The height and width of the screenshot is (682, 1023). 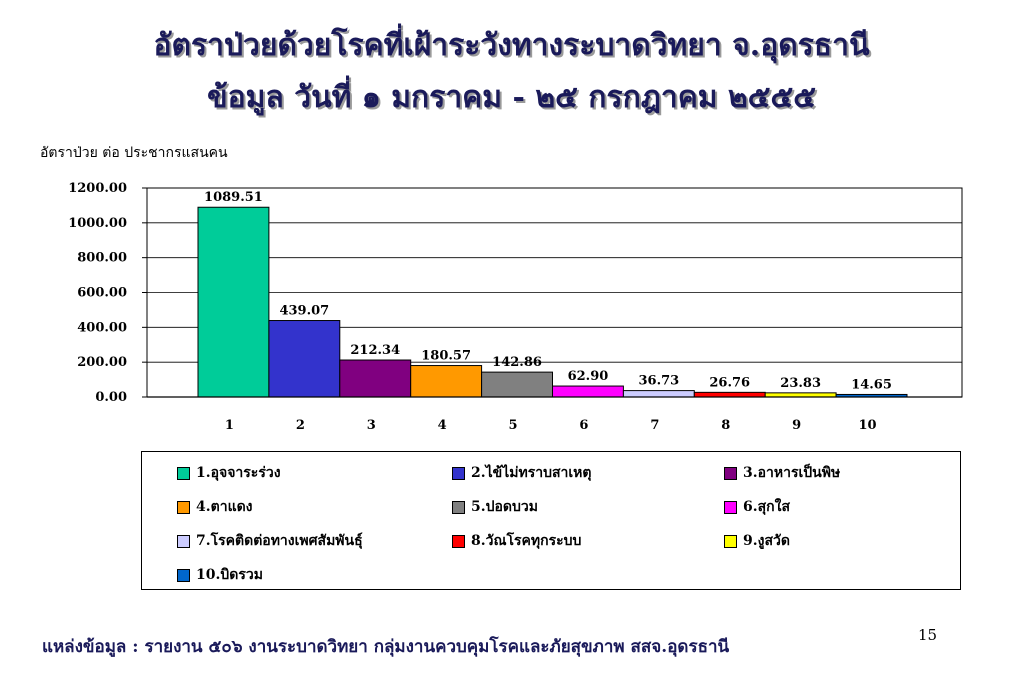 I want to click on y-tick-label: 1200.00, so click(x=97, y=188).